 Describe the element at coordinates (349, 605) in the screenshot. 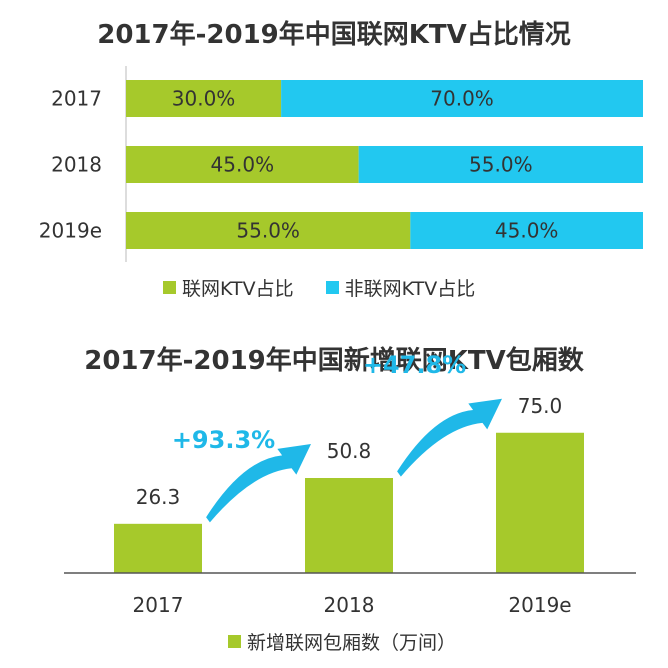

I see `chart2-category-label: 2018` at that location.